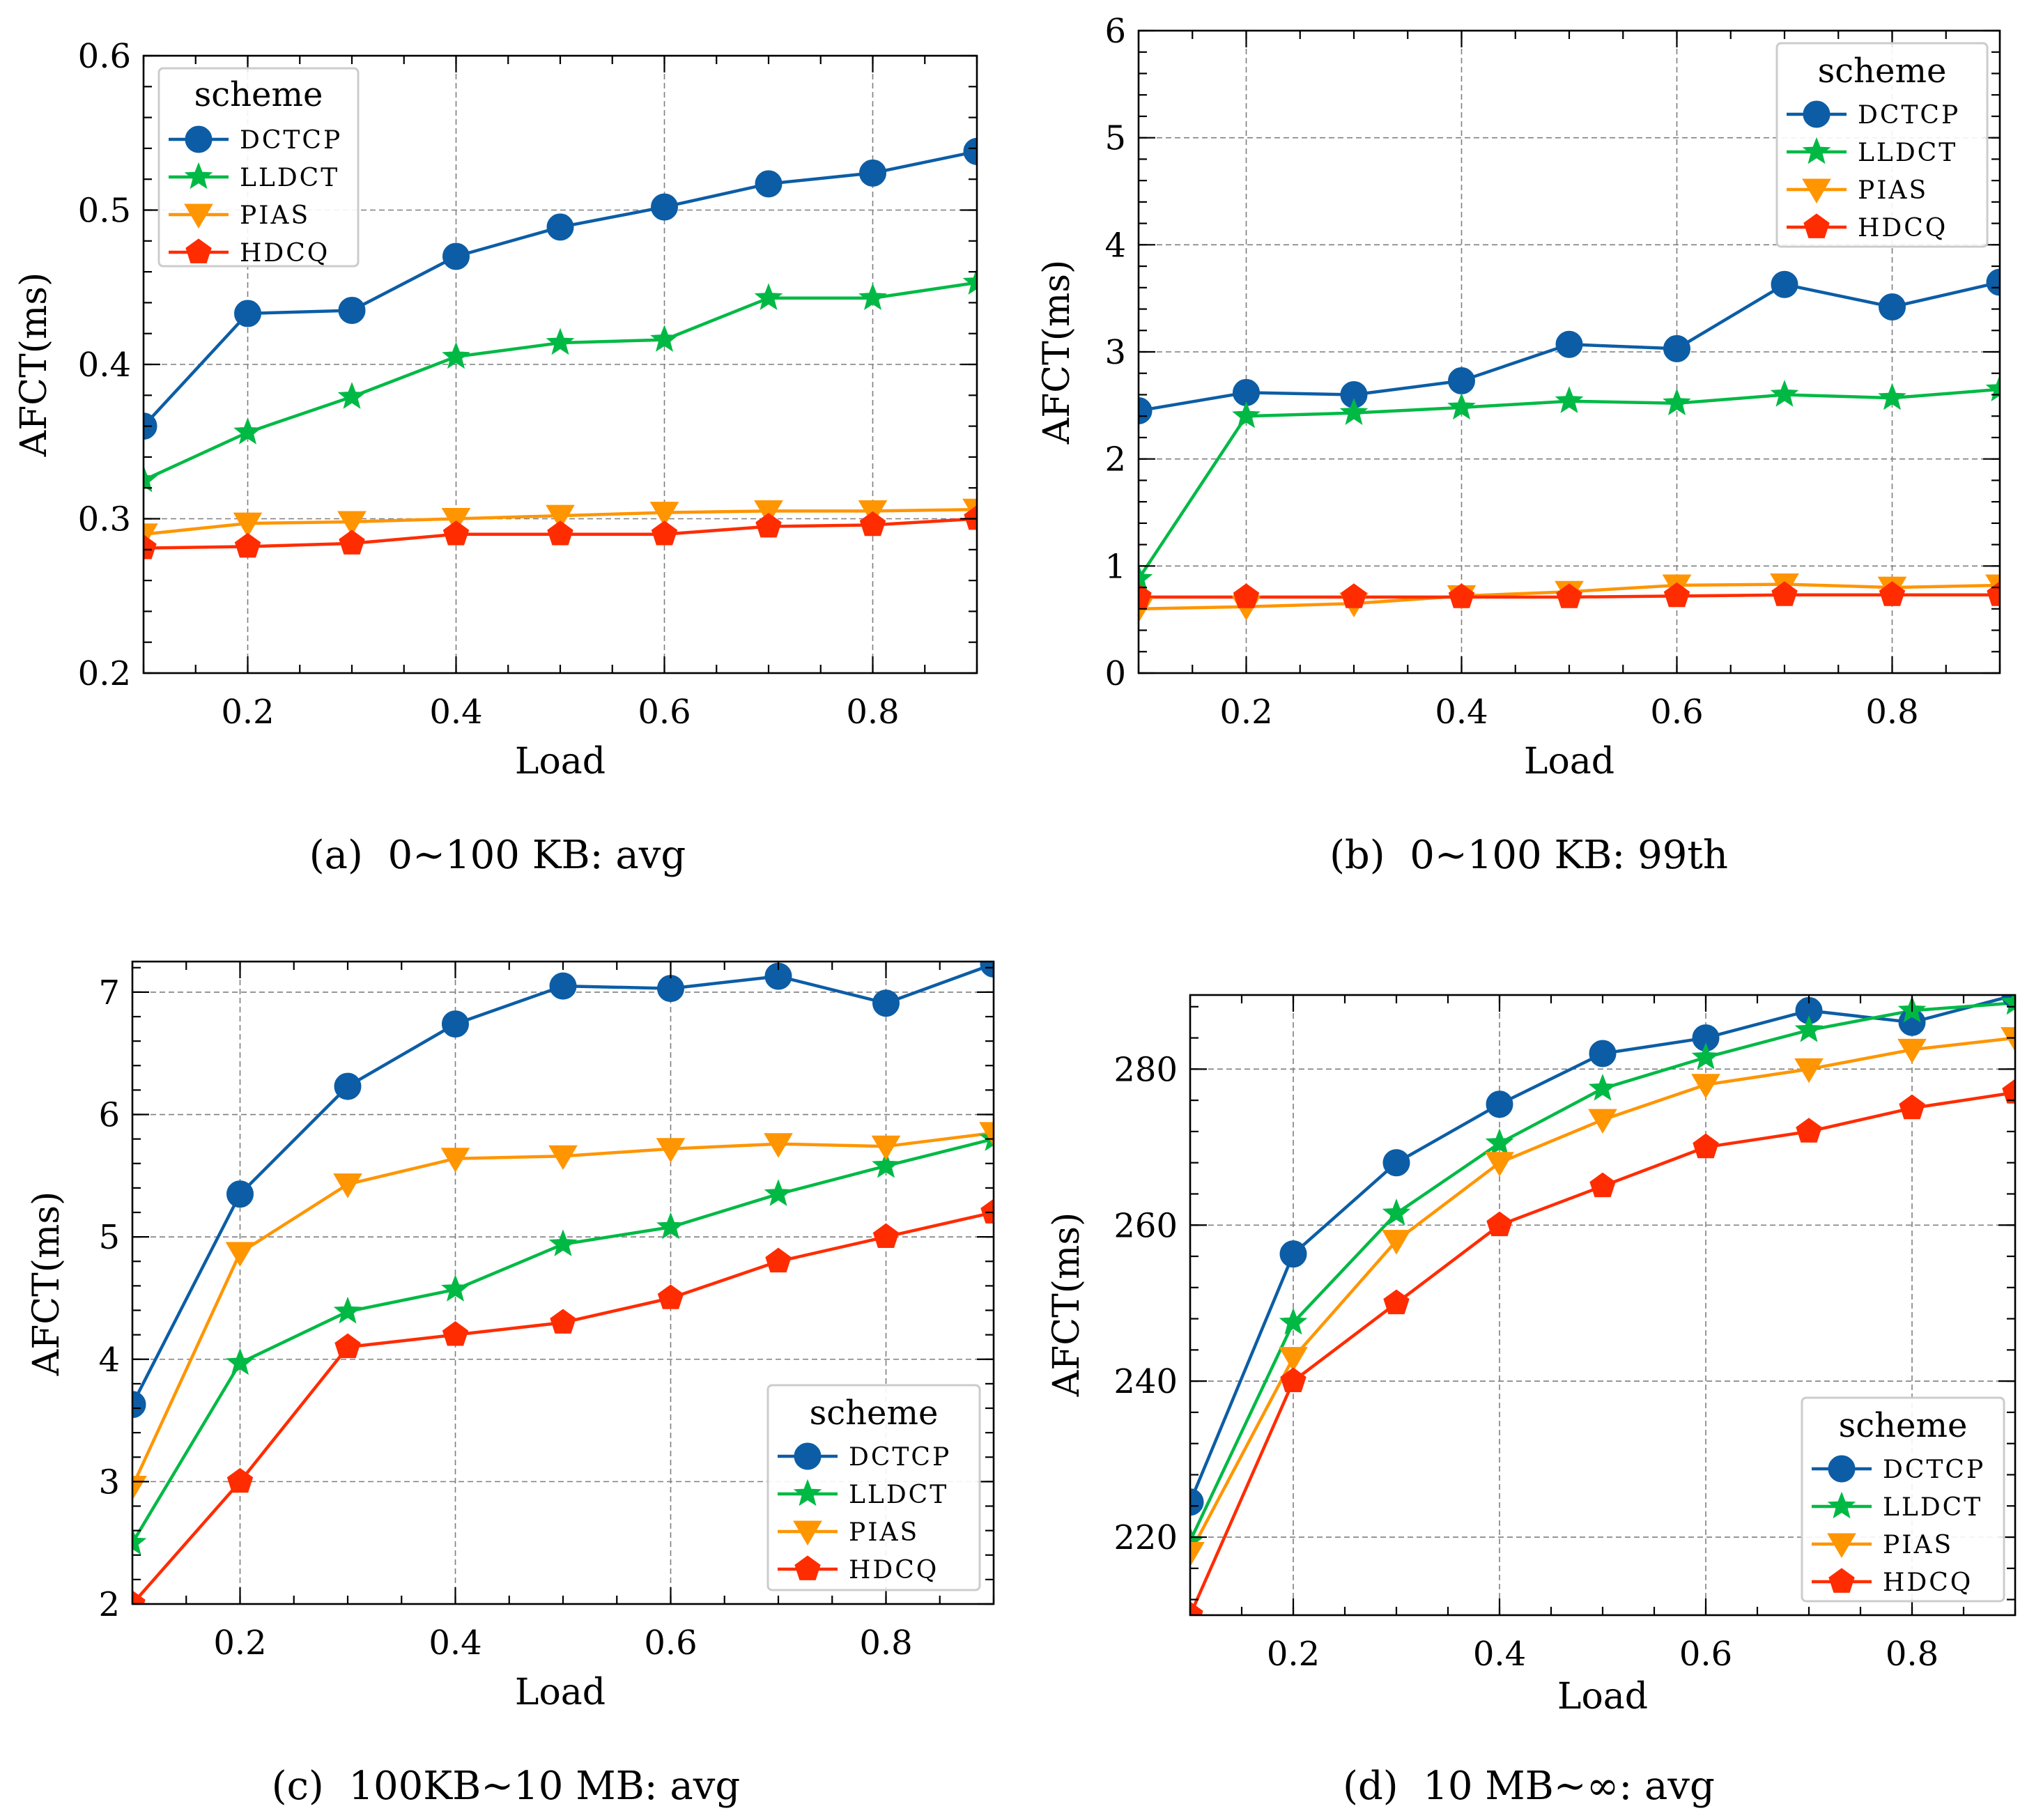 This screenshot has width=2027, height=1820. Describe the element at coordinates (1918, 1545) in the screenshot. I see `legend-label-pias: PIAS` at that location.